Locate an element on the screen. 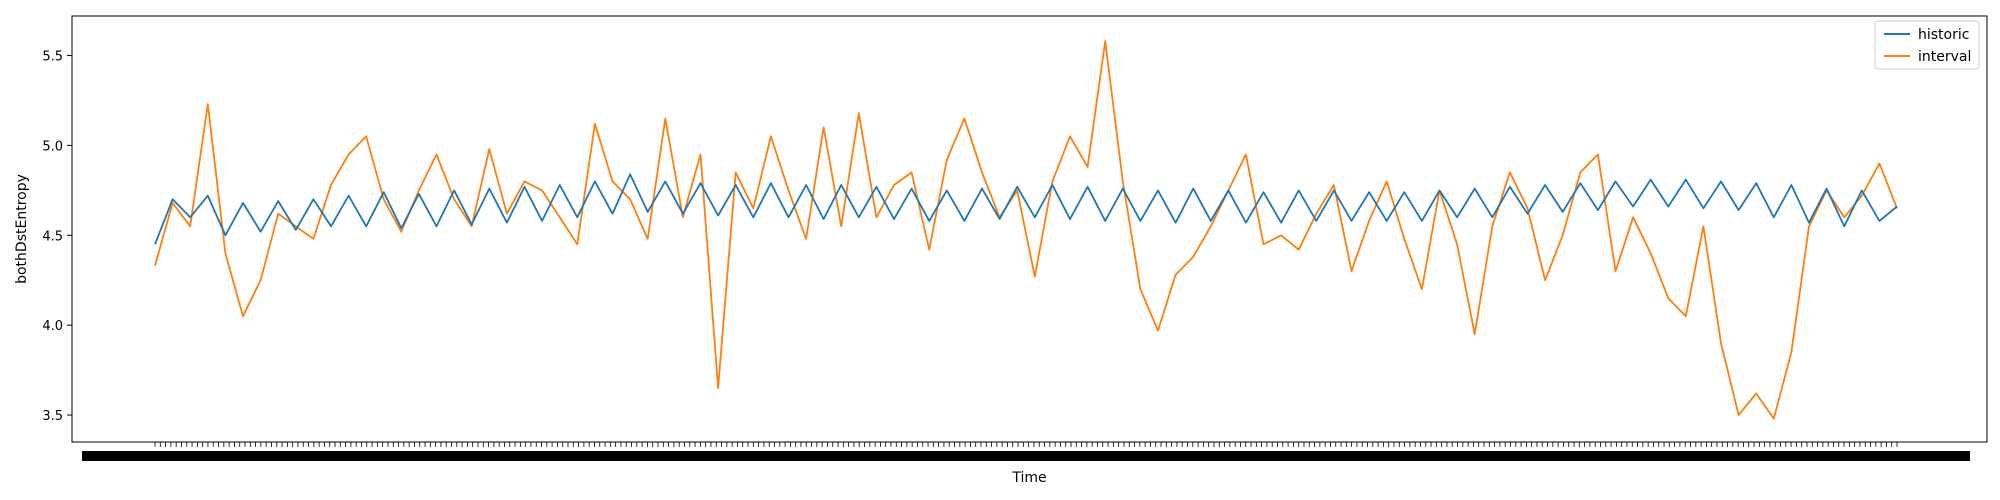 The height and width of the screenshot is (500, 2000). y-axis-ticks: 3.5 4.0 4.5 5.0 5.5 is located at coordinates (57, 237).